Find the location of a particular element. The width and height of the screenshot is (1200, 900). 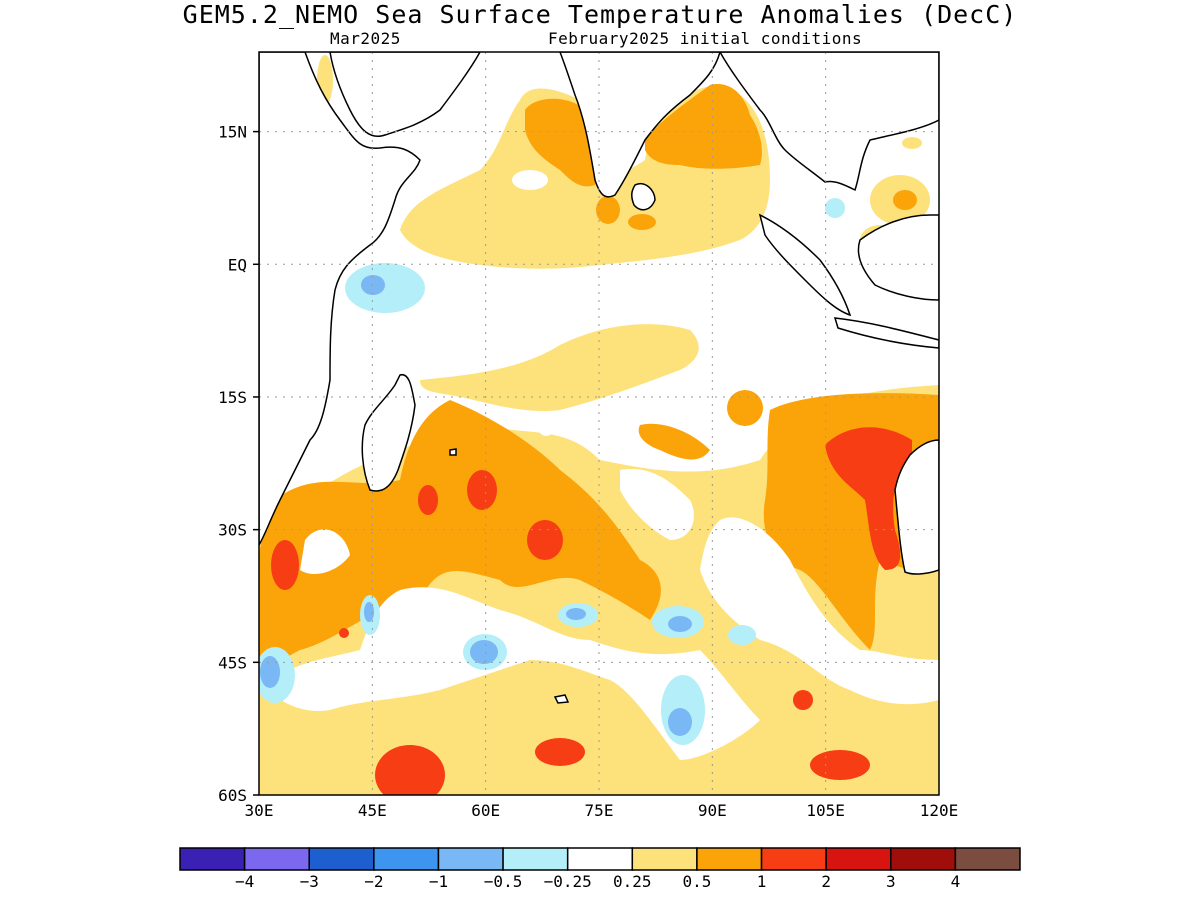

colorbar-label: −0.5 is located at coordinates (503, 881).